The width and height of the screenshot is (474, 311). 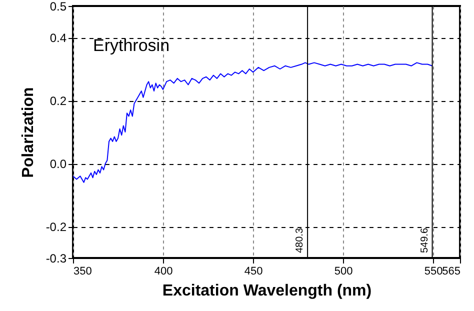 What do you see at coordinates (451, 272) in the screenshot?
I see `x-tick-label: 565` at bounding box center [451, 272].